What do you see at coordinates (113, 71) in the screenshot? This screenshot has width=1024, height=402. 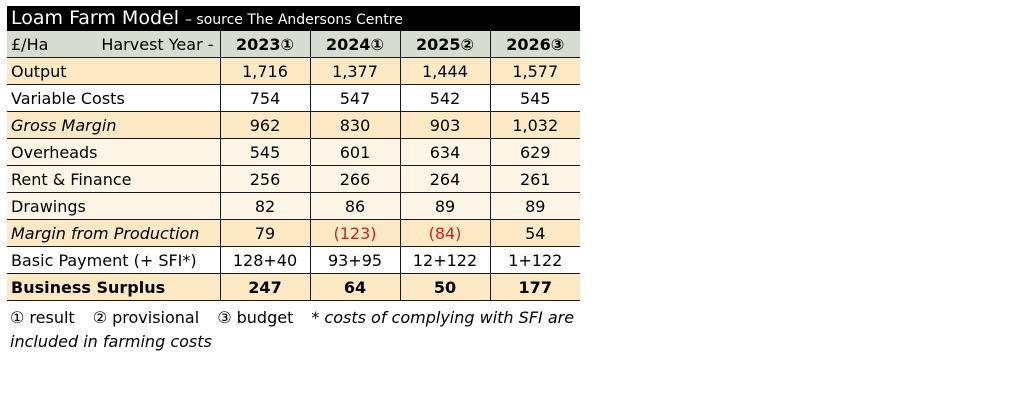 I see `row-label: Output` at bounding box center [113, 71].